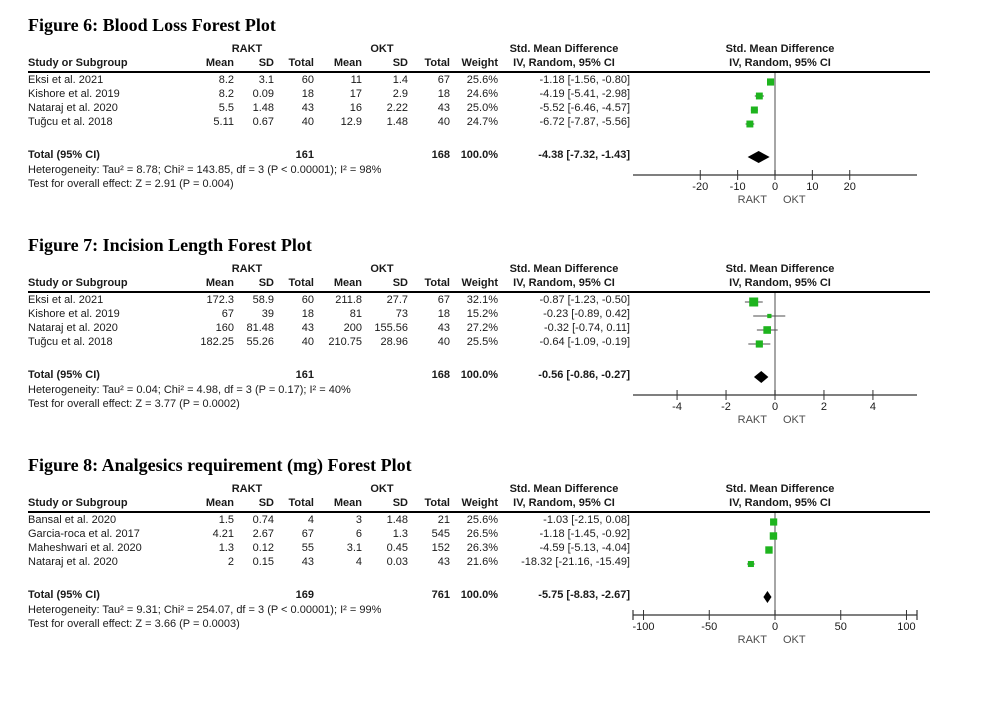  Describe the element at coordinates (219, 503) in the screenshot. I see `col-header-mean-rakt: Mean` at that location.